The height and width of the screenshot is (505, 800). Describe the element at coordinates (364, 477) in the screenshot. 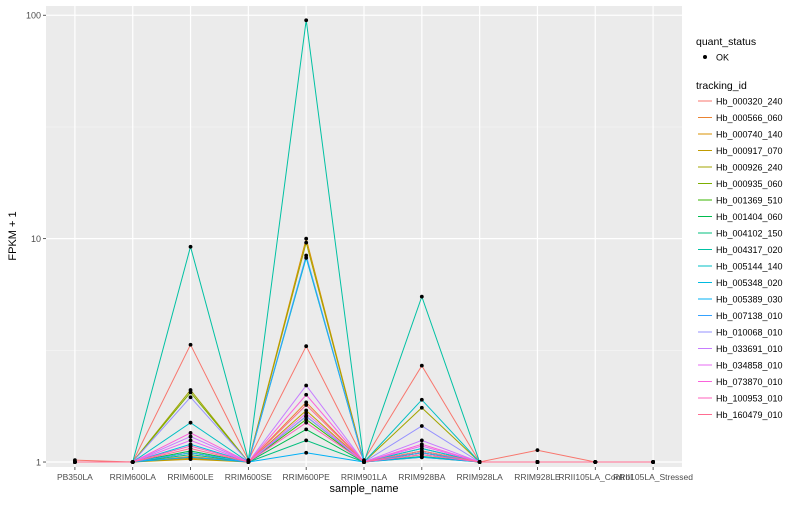

I see `x-tick-label: RRIM901LA` at that location.